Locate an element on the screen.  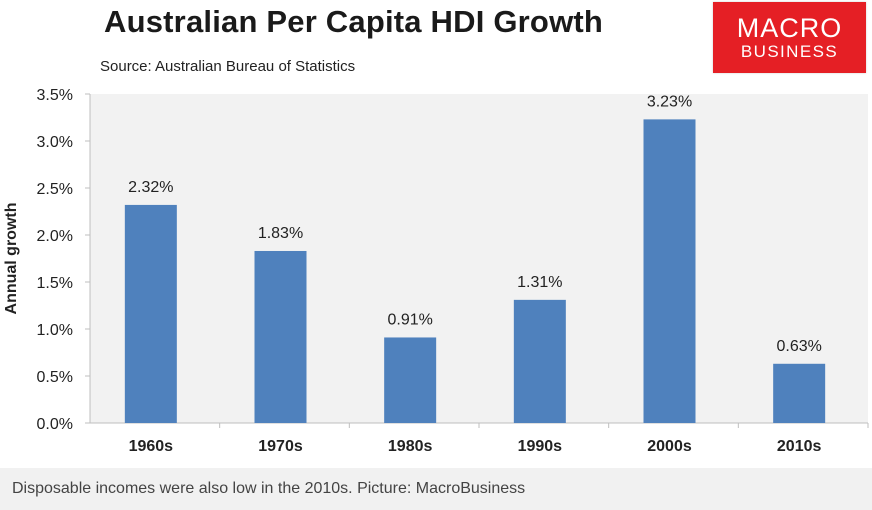
chart-title: Australian Per Capita HDI Growth is located at coordinates (354, 21).